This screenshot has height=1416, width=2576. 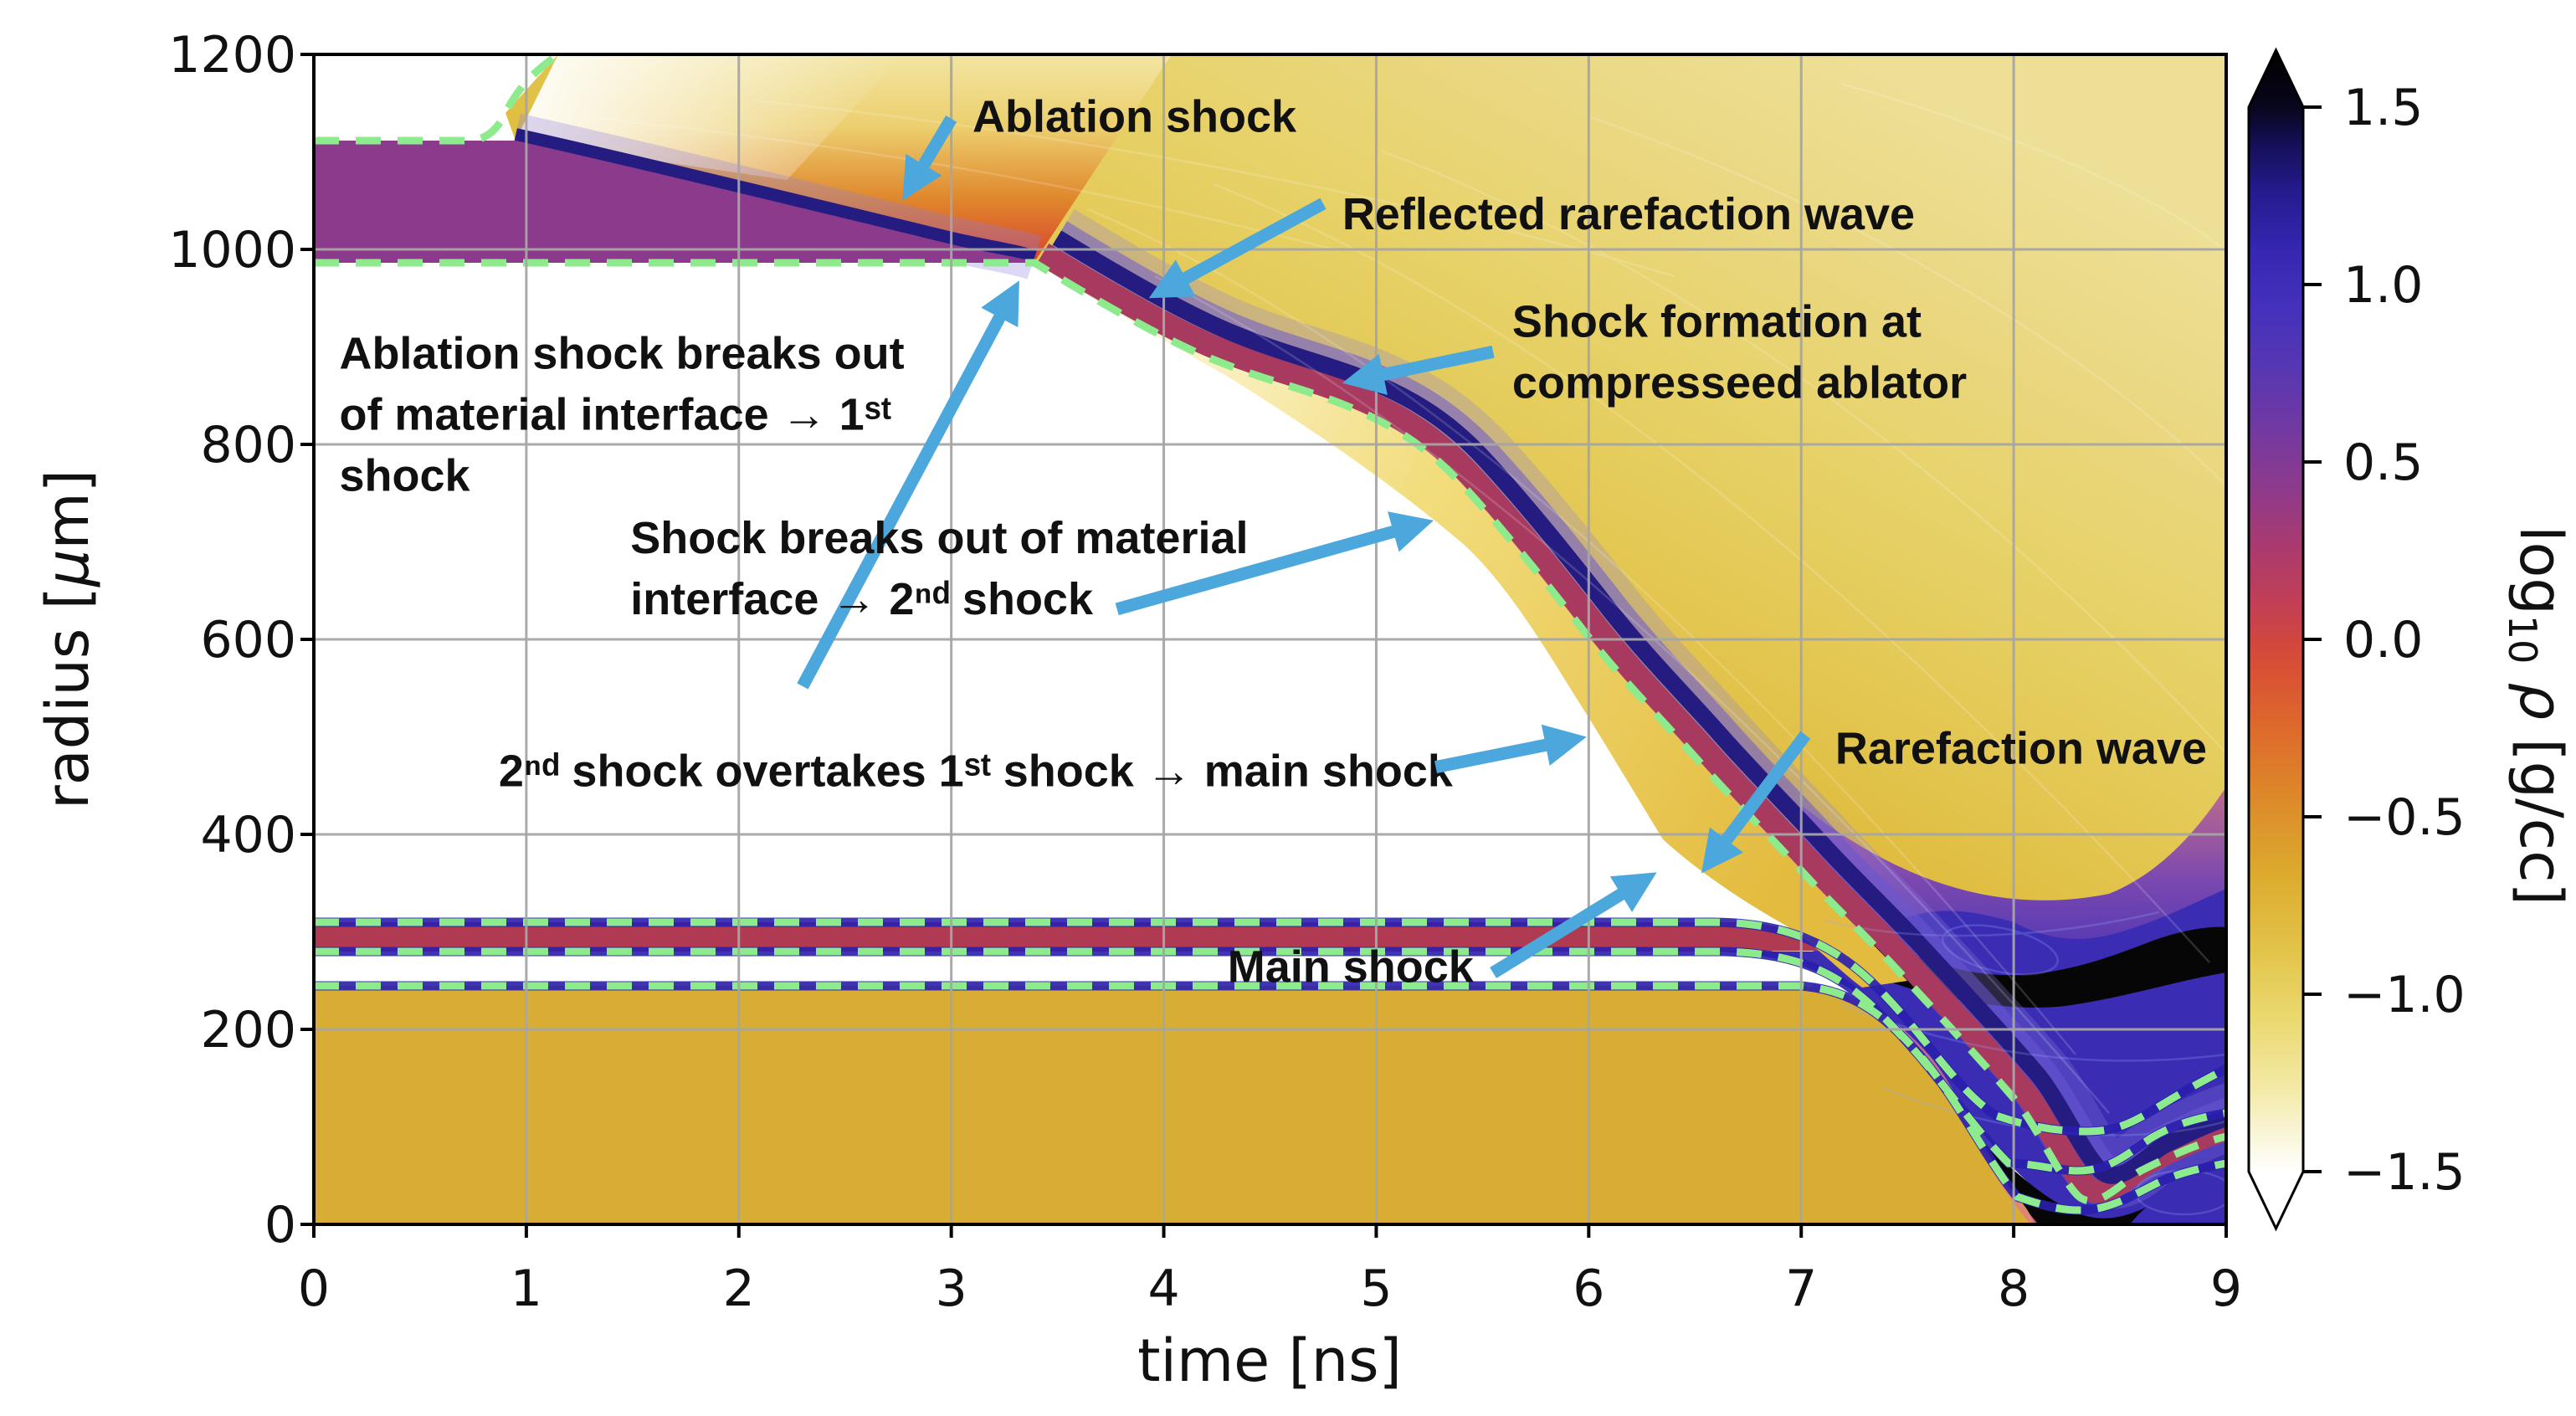 I want to click on colorbar-tick-label: 0.0, so click(x=2383, y=640).